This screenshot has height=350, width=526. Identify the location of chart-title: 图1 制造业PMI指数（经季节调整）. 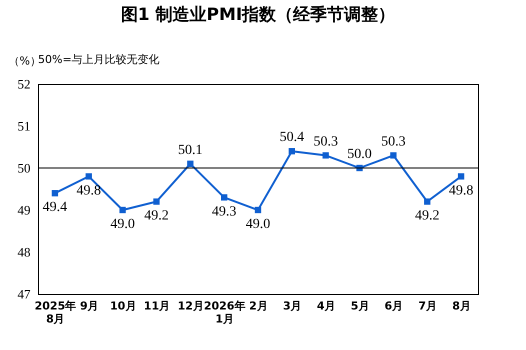
(258, 15).